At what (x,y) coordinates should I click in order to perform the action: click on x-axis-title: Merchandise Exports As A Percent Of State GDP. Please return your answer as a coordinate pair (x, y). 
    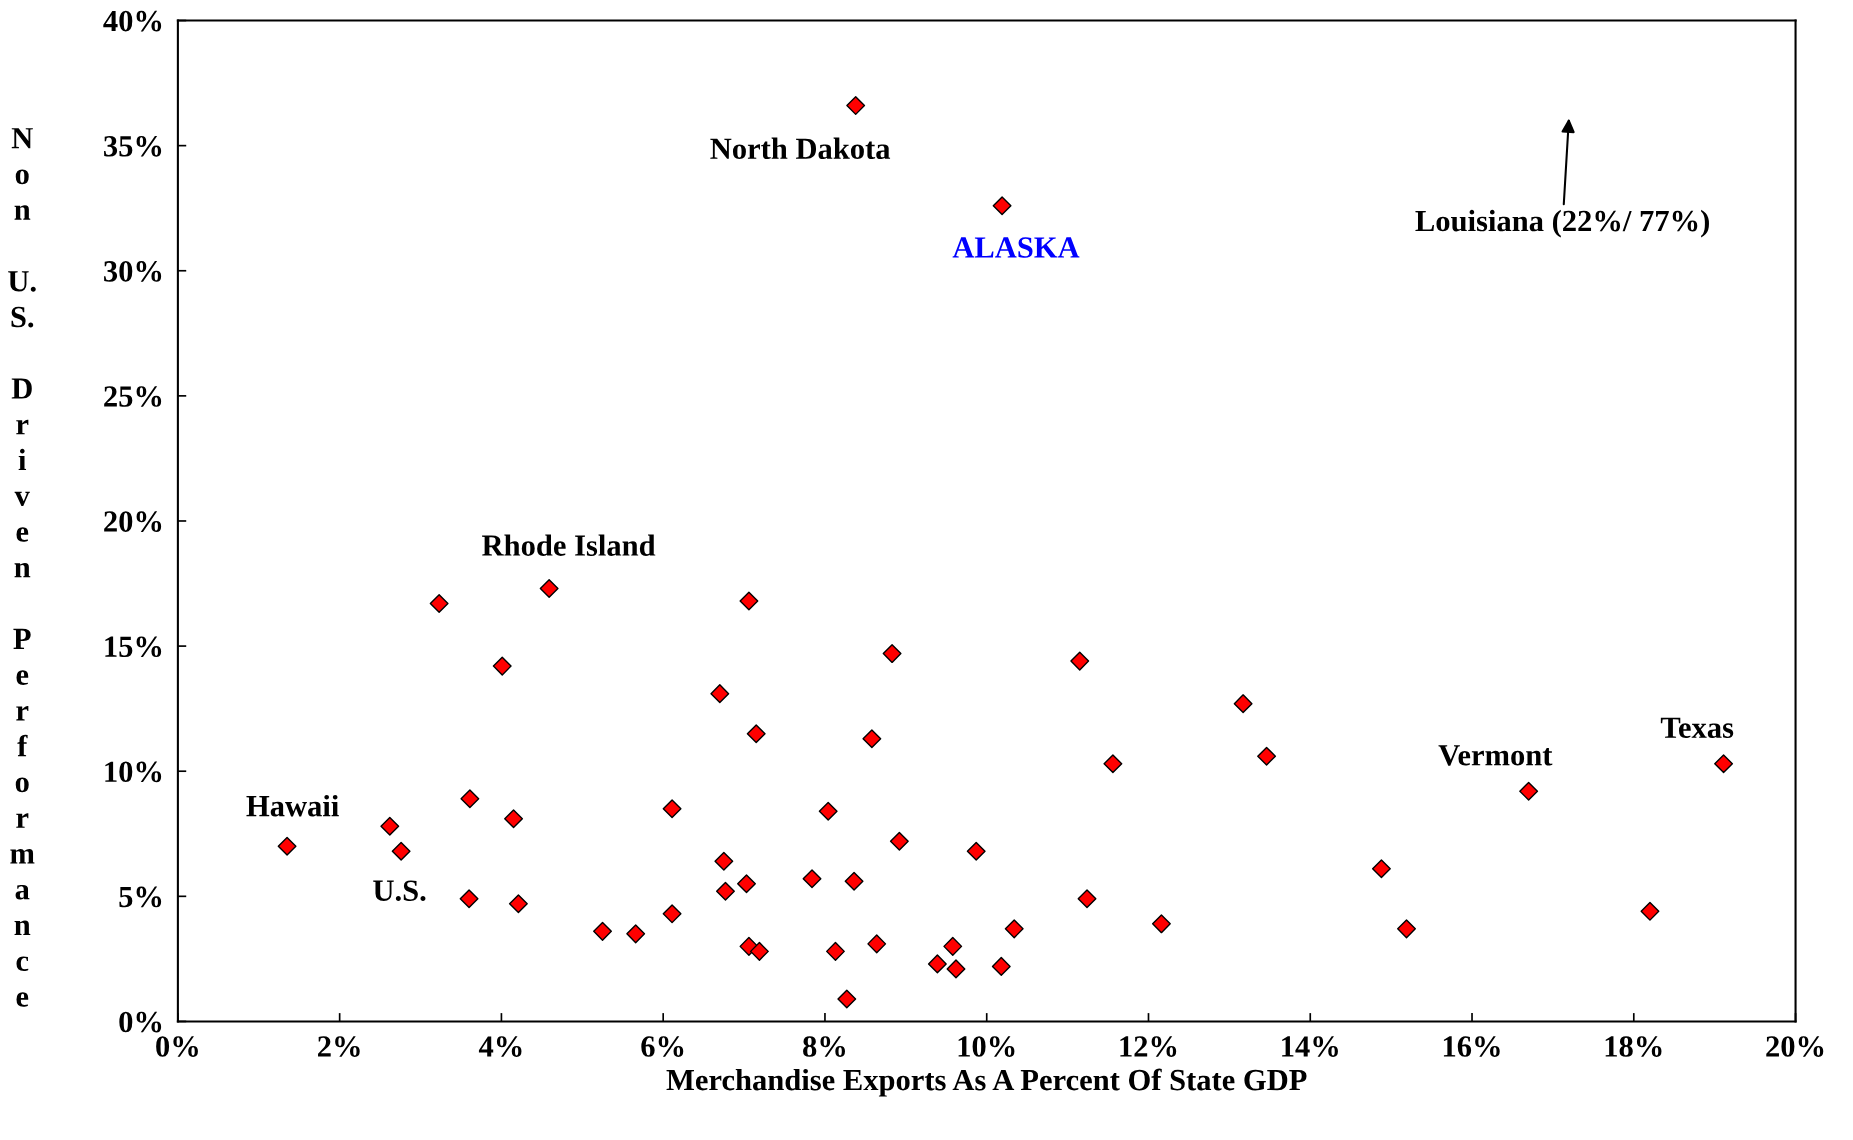
    Looking at the image, I should click on (986, 1082).